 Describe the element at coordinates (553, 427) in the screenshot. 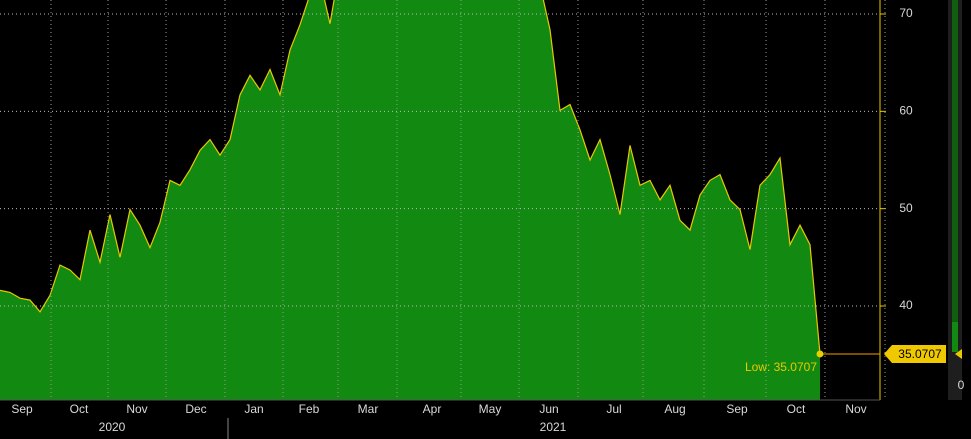

I see `year-label: 2021` at that location.